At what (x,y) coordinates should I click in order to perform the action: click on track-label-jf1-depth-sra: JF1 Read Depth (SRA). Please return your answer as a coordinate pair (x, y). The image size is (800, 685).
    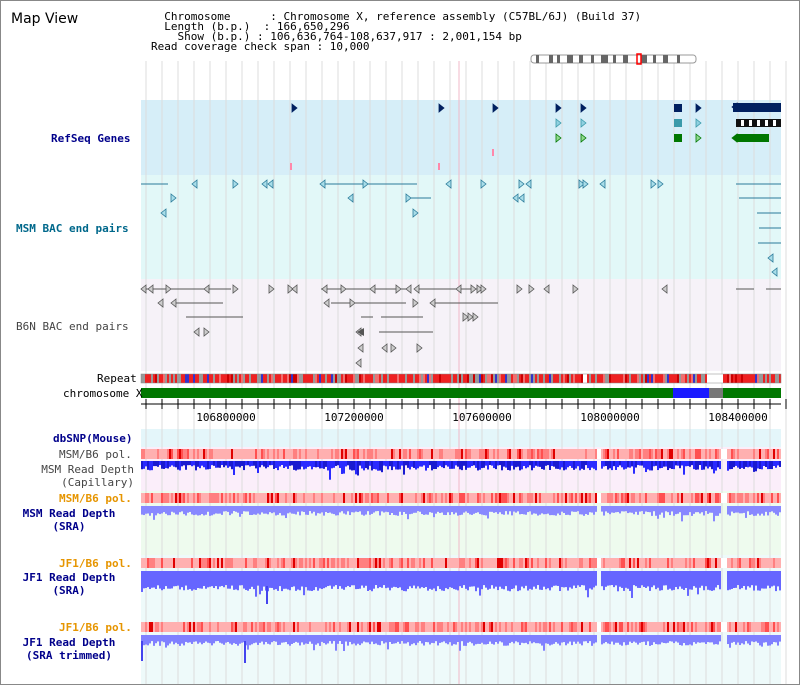
    Looking at the image, I should click on (69, 584).